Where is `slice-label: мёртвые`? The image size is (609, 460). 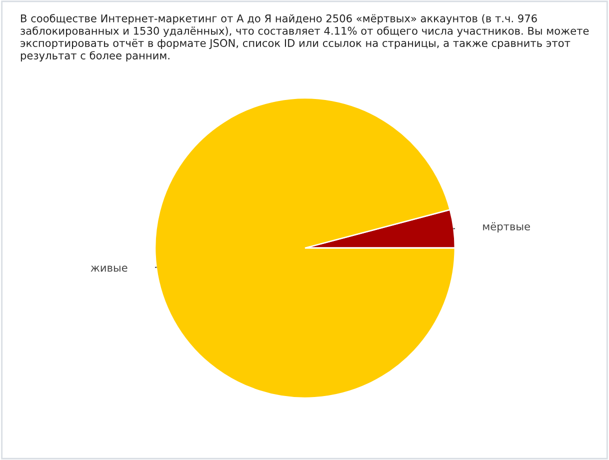
slice-label: мёртвые is located at coordinates (506, 227).